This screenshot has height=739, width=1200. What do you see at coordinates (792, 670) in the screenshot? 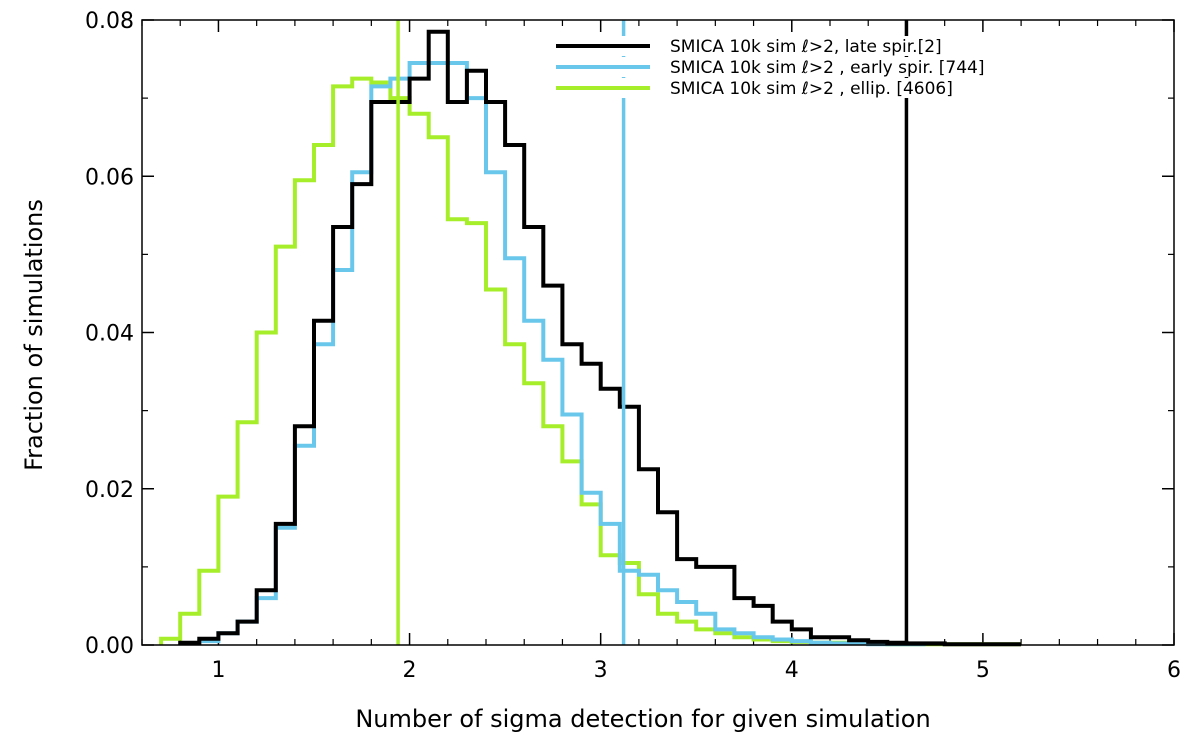
I see `x-tick-label: 4` at bounding box center [792, 670].